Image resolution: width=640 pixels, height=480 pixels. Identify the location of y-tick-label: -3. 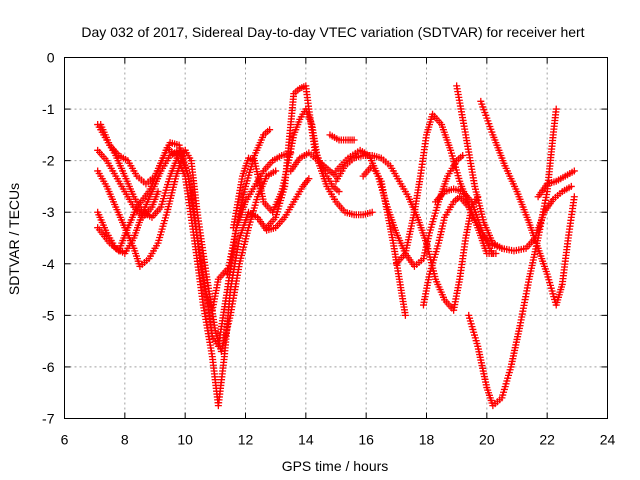
(48, 212).